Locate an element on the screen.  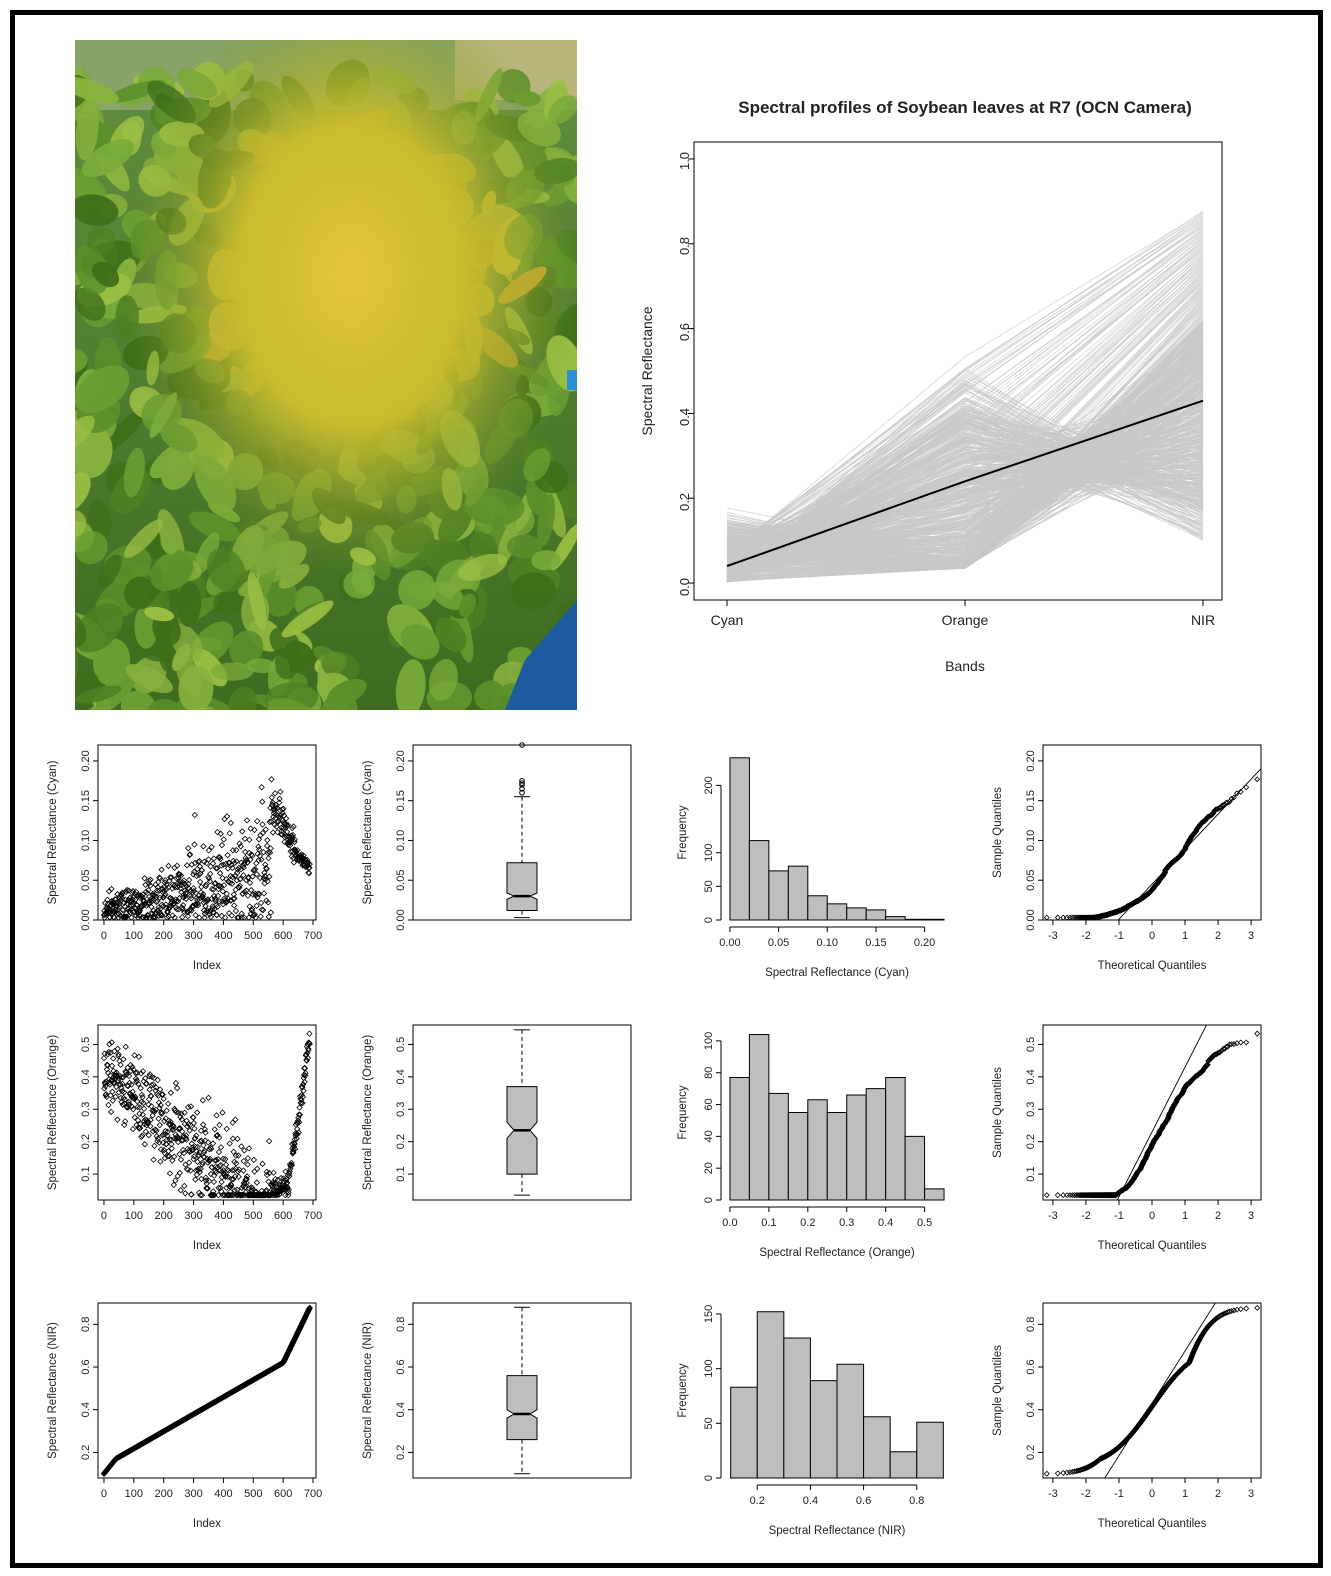
x-tick-label: 400 is located at coordinates (223, 936).